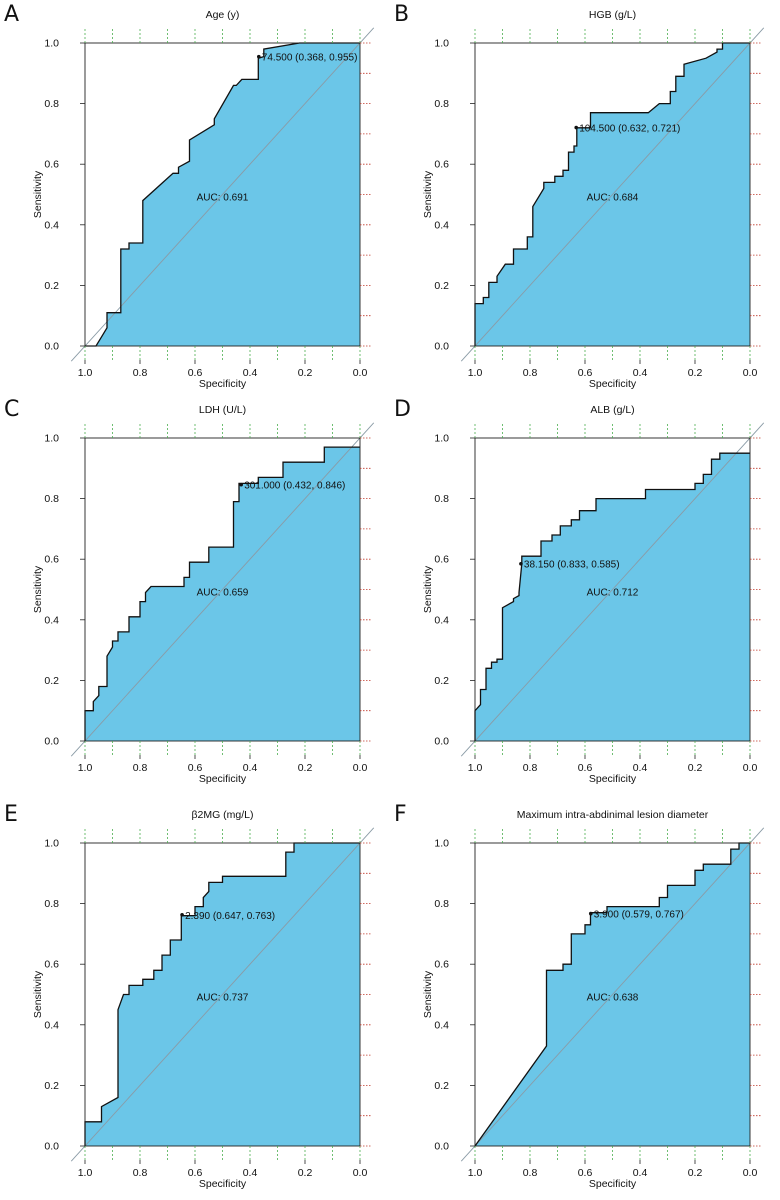 Image resolution: width=780 pixels, height=1200 pixels. What do you see at coordinates (310, 58) in the screenshot?
I see `threshold-label: 74.500 (0.368, 0.955)` at bounding box center [310, 58].